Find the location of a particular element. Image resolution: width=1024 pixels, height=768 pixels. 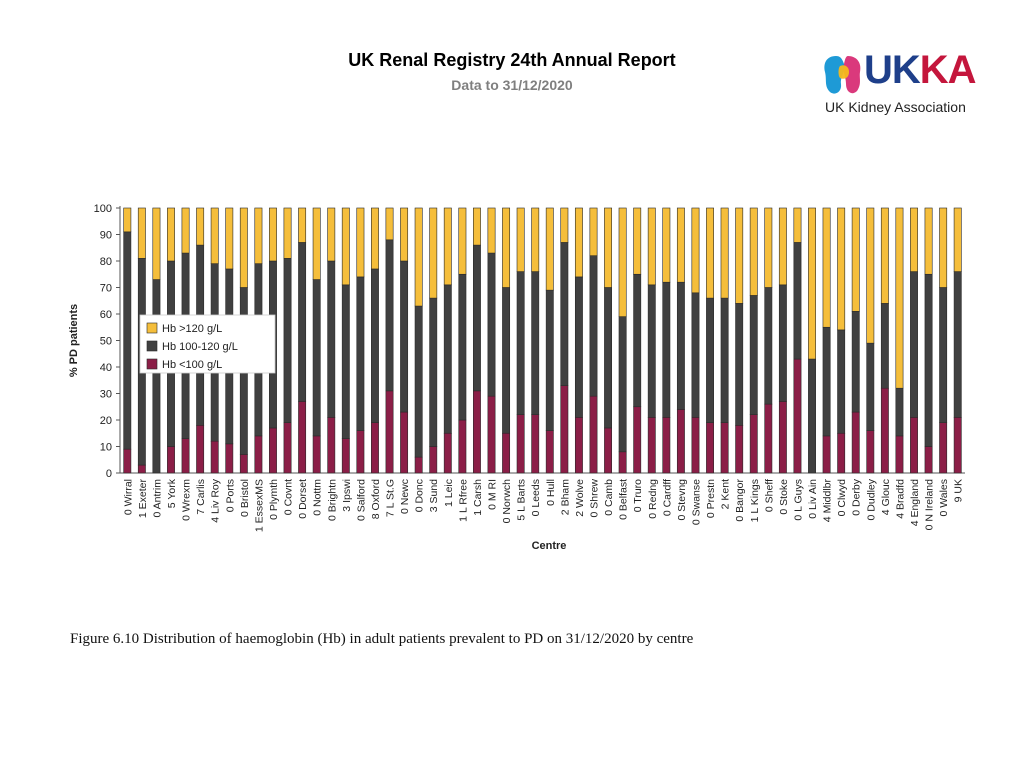

legend-label: Hb <100 g/L is located at coordinates (192, 365).